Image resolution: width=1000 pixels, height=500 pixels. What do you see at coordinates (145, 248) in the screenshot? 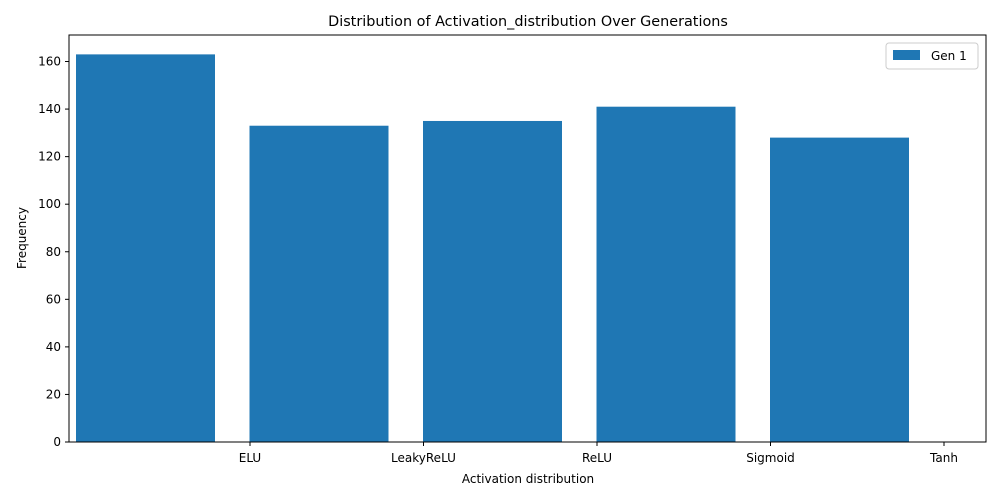
I see `bar-elu` at bounding box center [145, 248].